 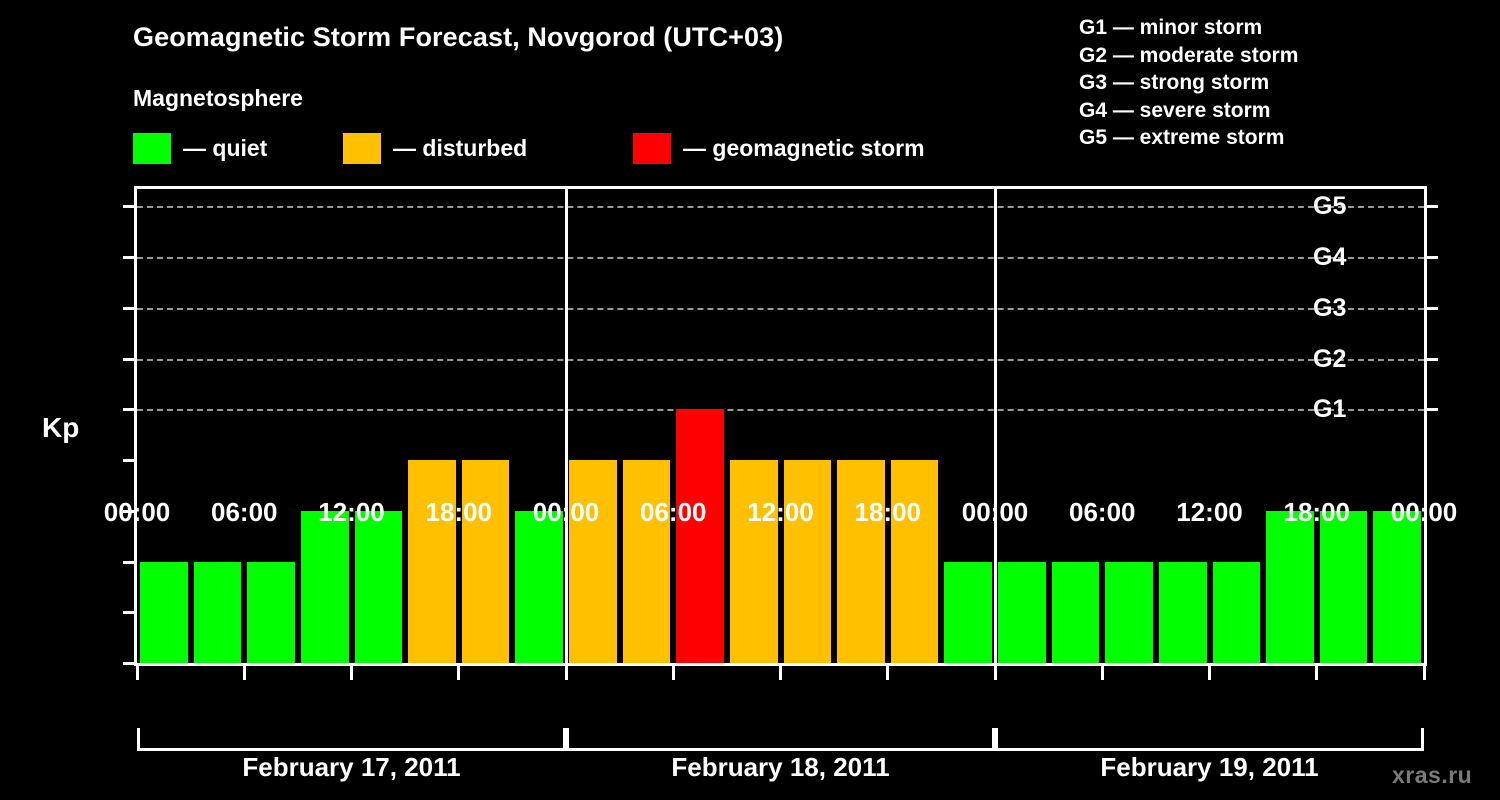 I want to click on y-axis-right, so click(x=1425, y=426).